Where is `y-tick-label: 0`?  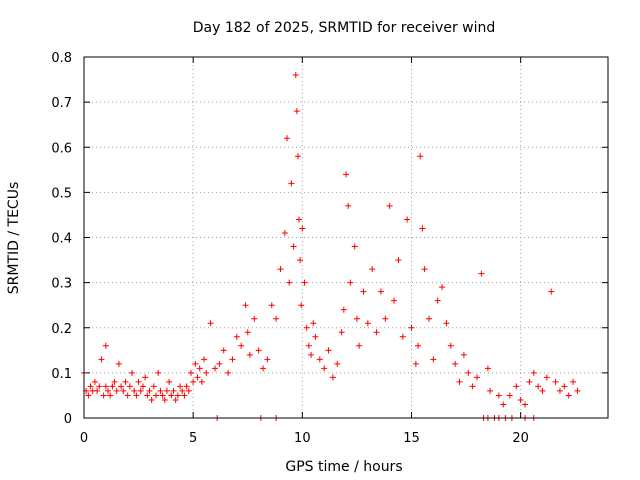
y-tick-label: 0 is located at coordinates (68, 419).